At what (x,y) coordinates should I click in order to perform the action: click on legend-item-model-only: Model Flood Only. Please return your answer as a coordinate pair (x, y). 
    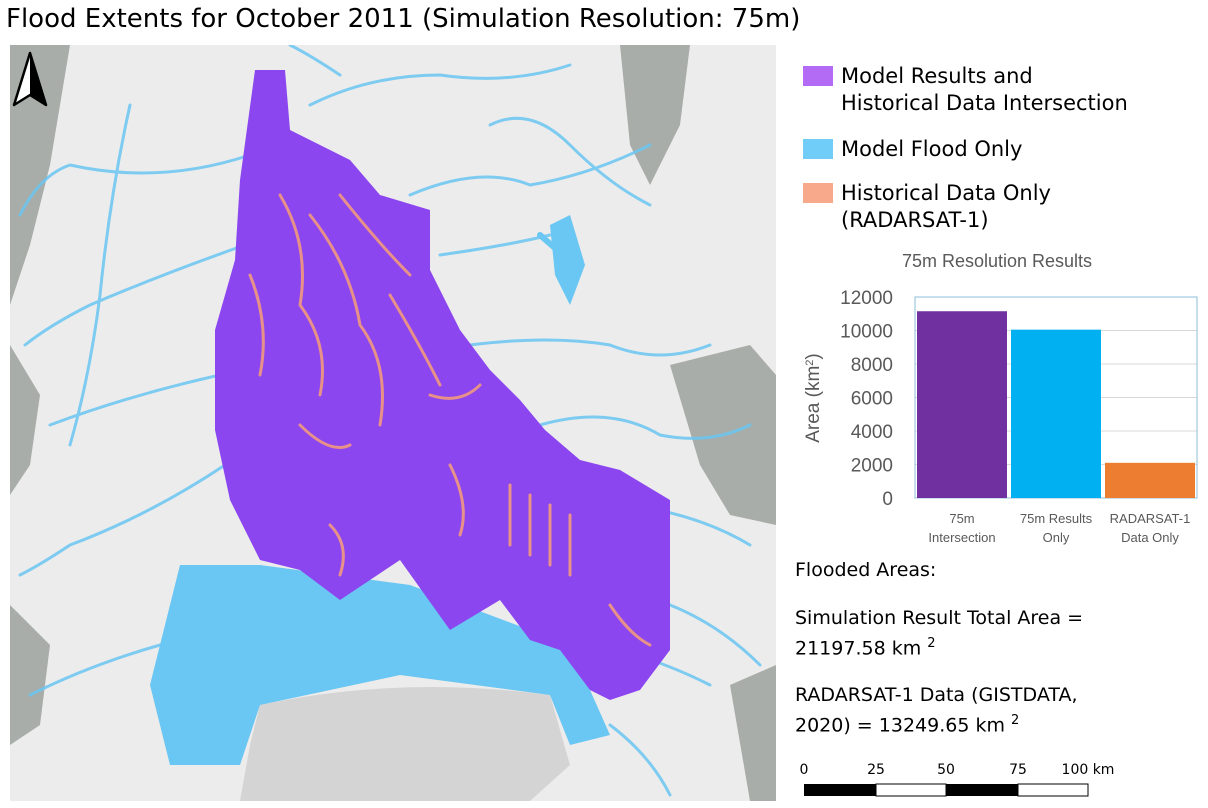
    Looking at the image, I should click on (912, 149).